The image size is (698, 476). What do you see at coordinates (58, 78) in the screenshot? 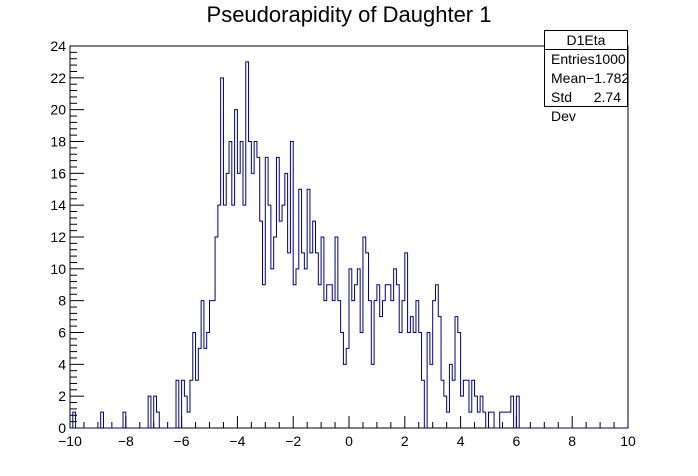
I see `y-tick-label: 22` at bounding box center [58, 78].